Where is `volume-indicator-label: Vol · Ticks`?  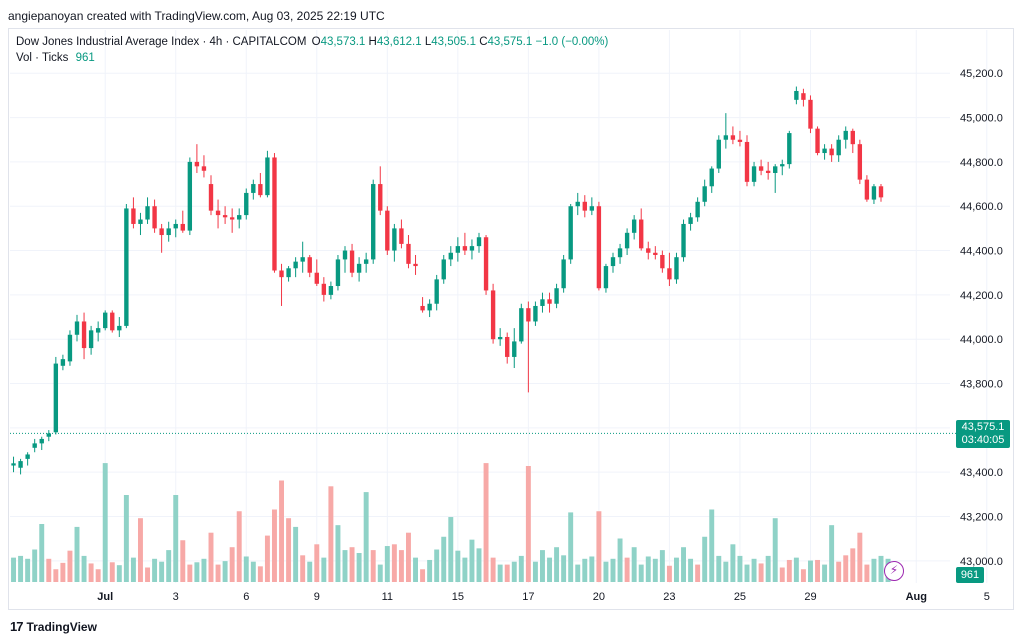
volume-indicator-label: Vol · Ticks is located at coordinates (42, 58).